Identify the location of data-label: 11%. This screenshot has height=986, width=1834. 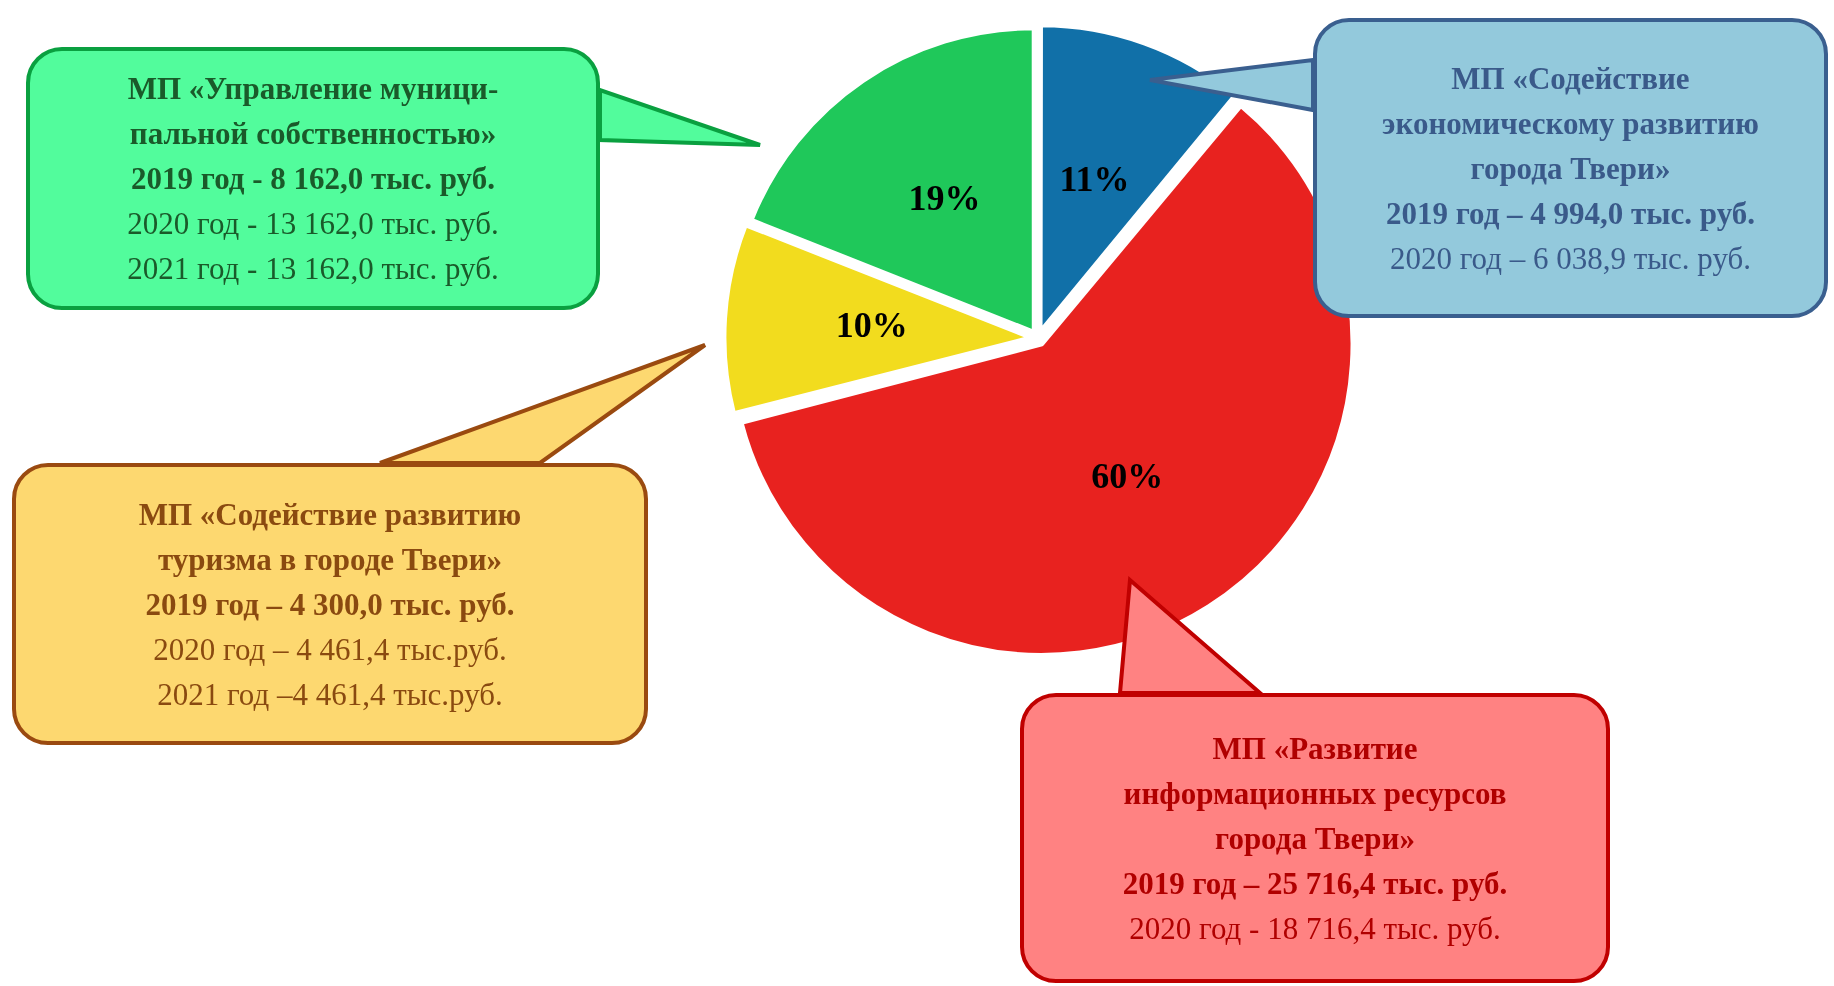
(1094, 178).